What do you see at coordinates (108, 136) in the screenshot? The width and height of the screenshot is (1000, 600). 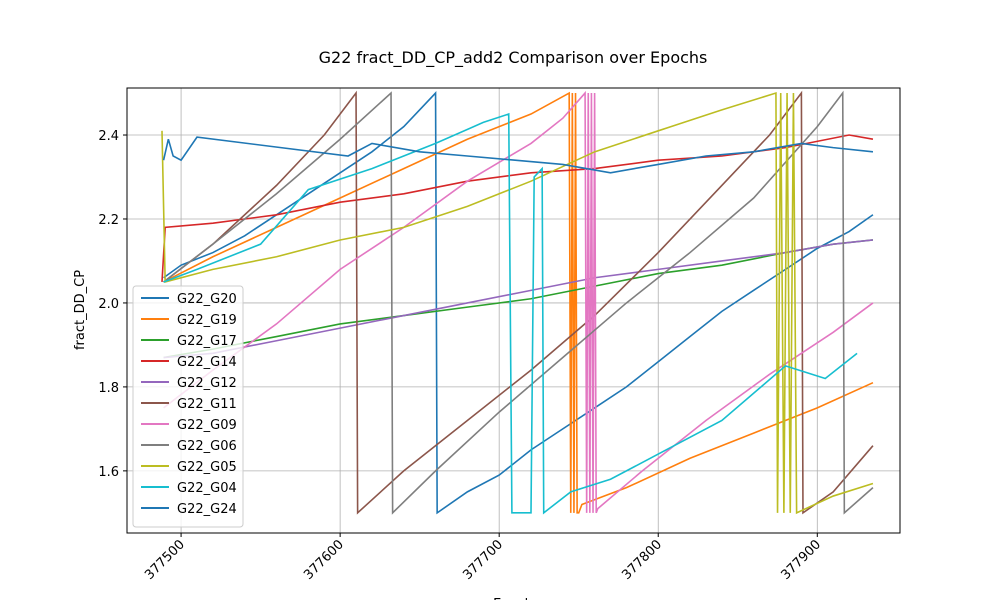 I see `y-tick-label: 2.4` at bounding box center [108, 136].